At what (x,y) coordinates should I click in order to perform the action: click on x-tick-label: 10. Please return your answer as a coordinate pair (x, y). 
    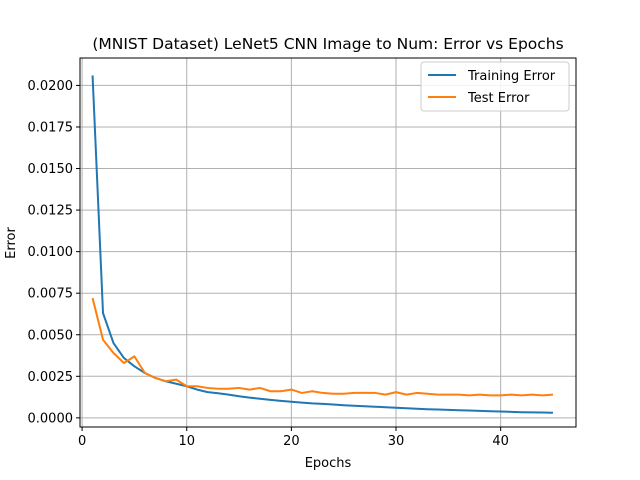
    Looking at the image, I should click on (186, 441).